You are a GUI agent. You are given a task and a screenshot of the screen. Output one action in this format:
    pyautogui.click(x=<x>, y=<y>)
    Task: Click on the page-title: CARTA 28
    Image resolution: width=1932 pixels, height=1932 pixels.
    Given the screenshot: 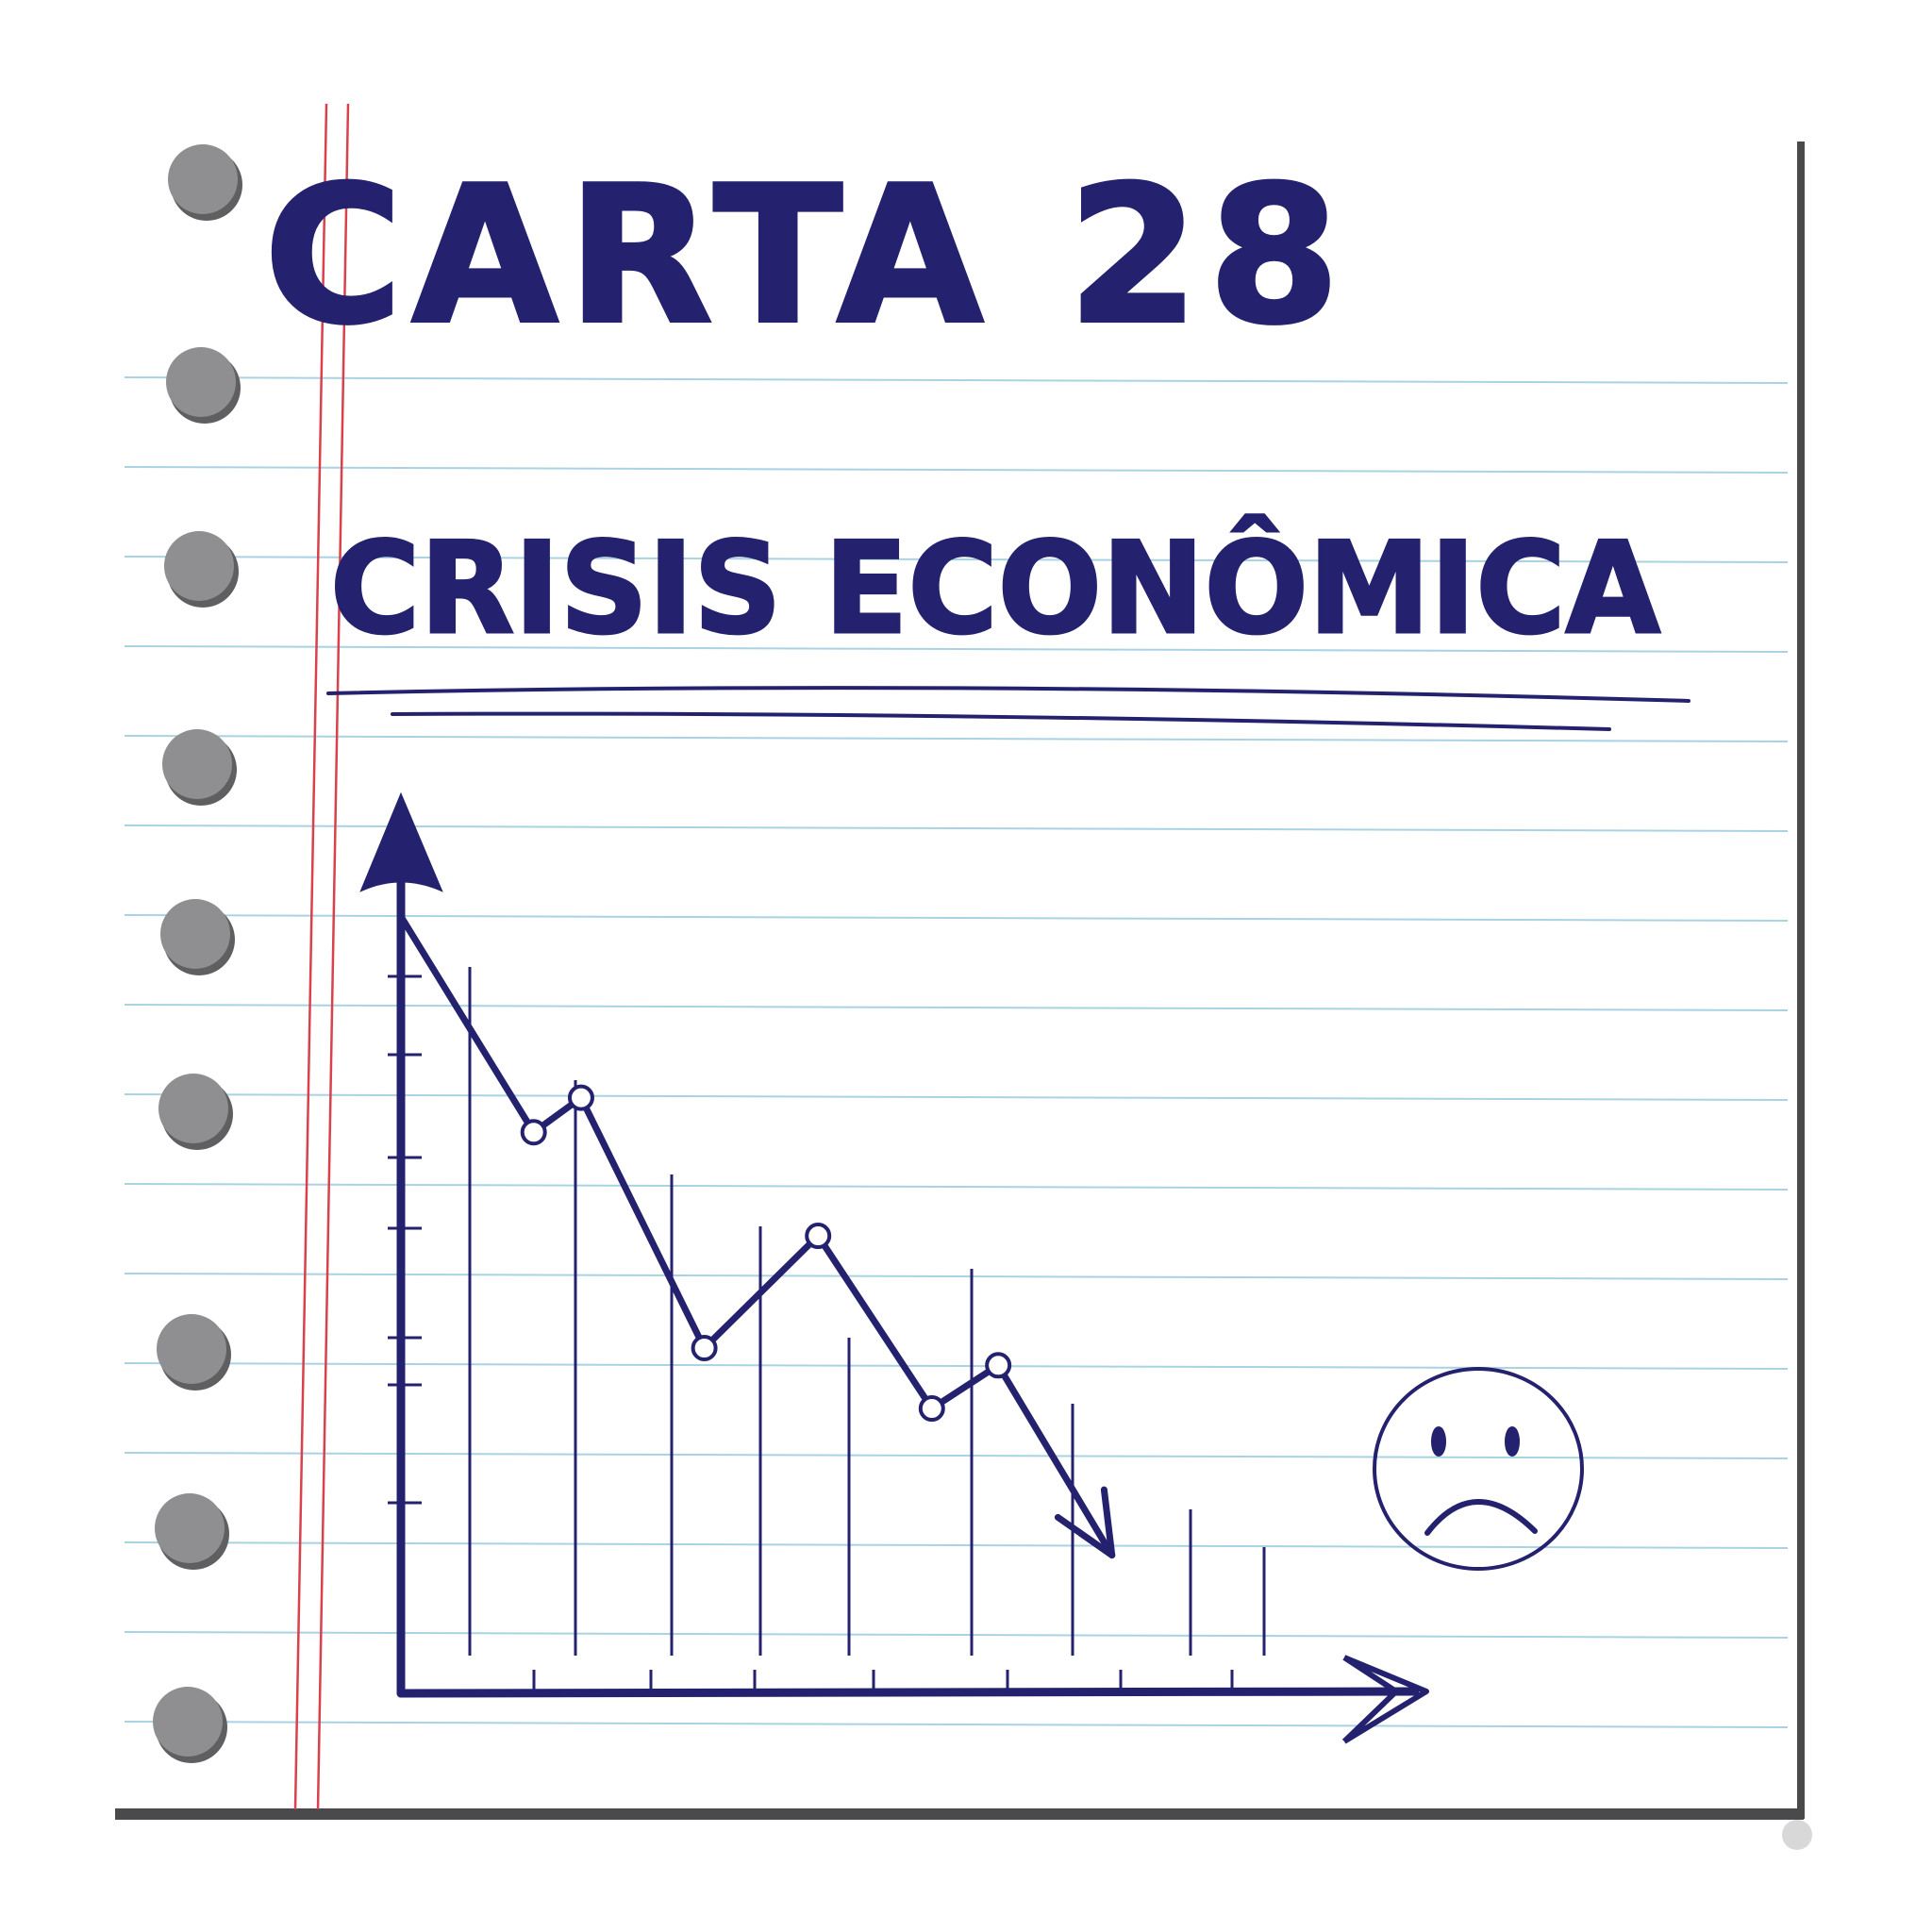 What is the action you would take?
    pyautogui.click(x=806, y=256)
    